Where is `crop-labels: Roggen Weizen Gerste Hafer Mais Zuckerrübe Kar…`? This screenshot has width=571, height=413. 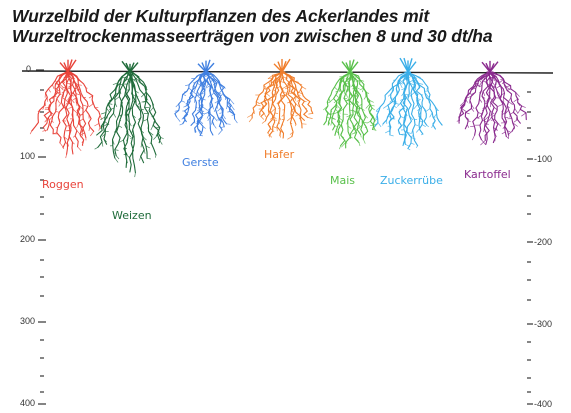 crop-labels: Roggen Weizen Gerste Hafer Mais Zuckerrübe Kar… is located at coordinates (276, 185).